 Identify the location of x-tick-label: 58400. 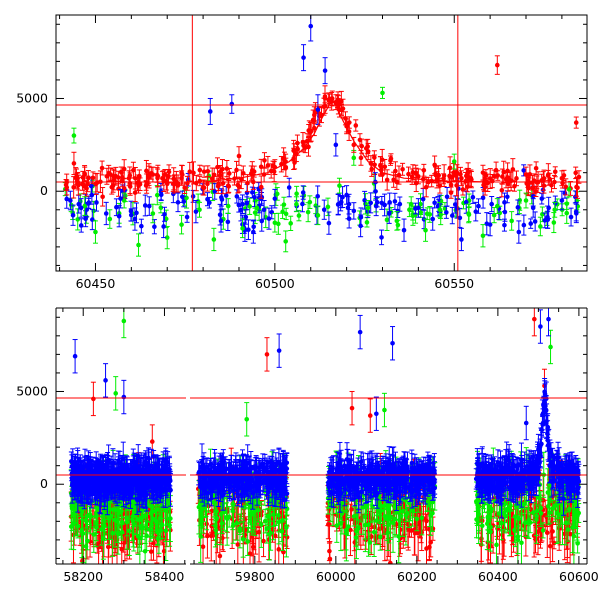
(165, 576).